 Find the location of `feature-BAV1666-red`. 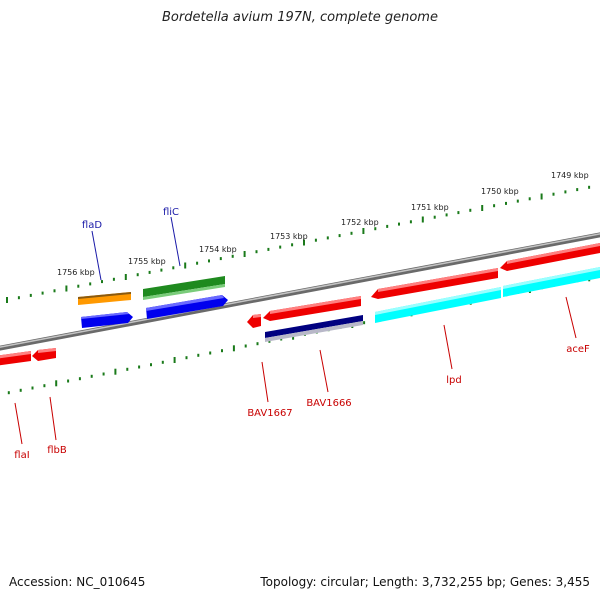

feature-BAV1666-red is located at coordinates (312, 308).